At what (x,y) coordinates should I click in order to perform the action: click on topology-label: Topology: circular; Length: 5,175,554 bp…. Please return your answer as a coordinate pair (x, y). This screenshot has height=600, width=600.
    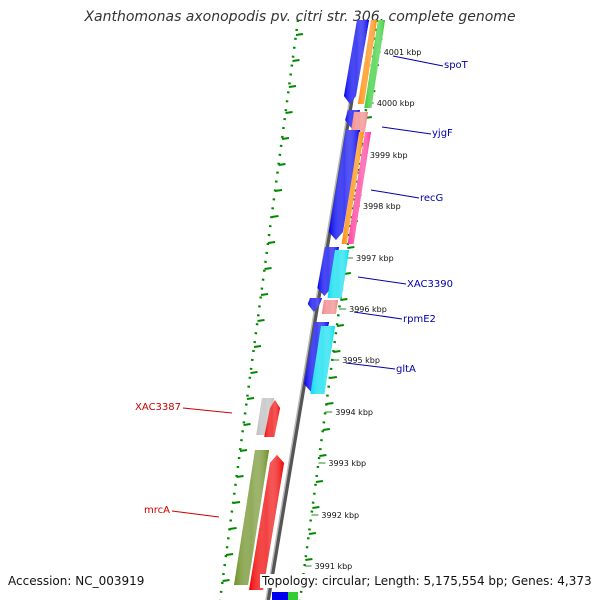
    Looking at the image, I should click on (427, 581).